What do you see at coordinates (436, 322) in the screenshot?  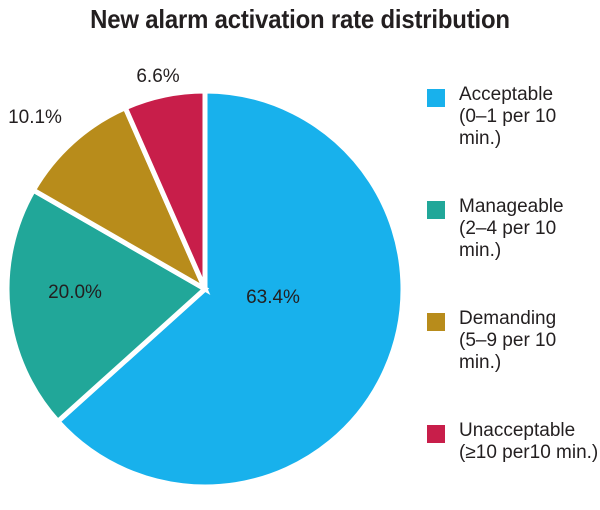 I see `legend-swatch-demanding` at bounding box center [436, 322].